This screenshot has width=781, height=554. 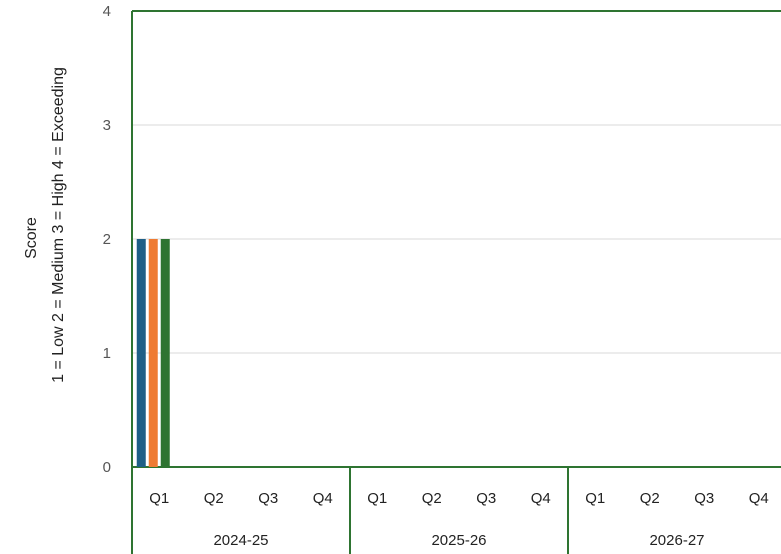 I want to click on y-tick-label: 2, so click(x=107, y=239).